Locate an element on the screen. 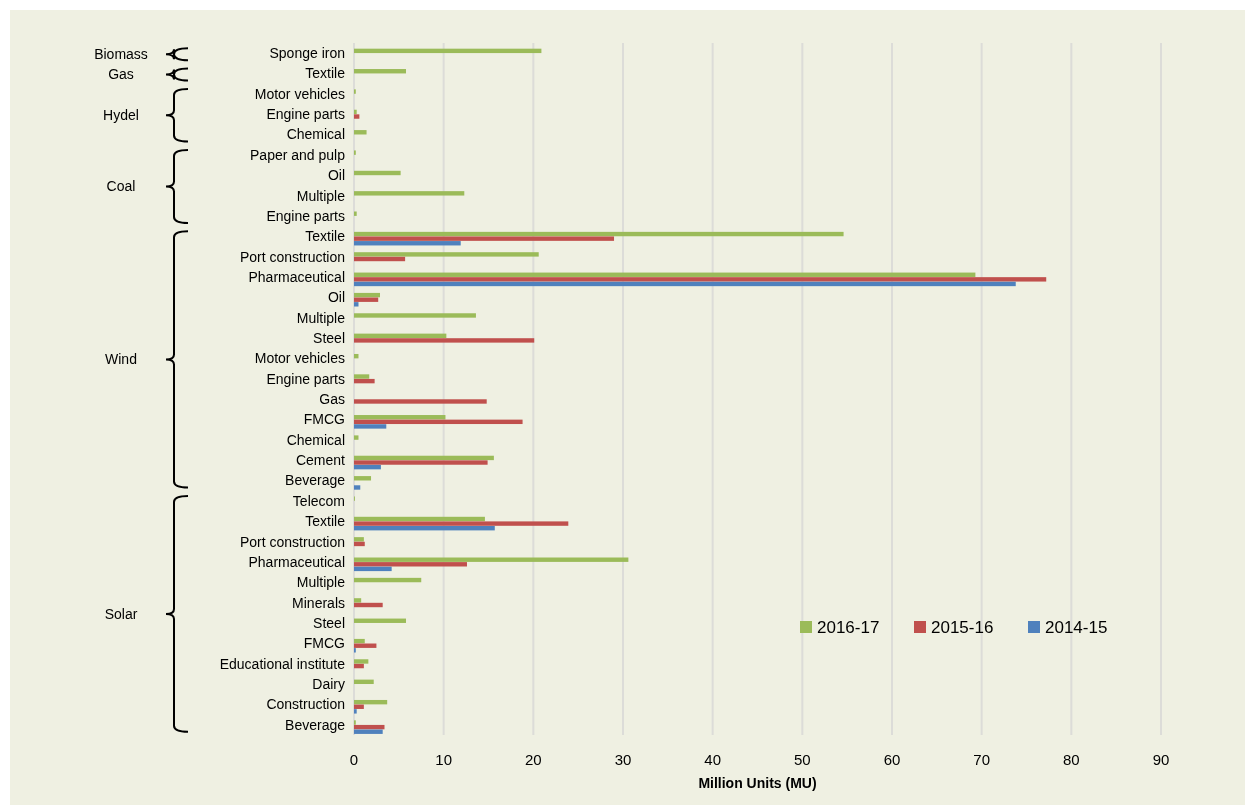 This screenshot has width=1252, height=812. y-tick-label: Cement is located at coordinates (320, 460).